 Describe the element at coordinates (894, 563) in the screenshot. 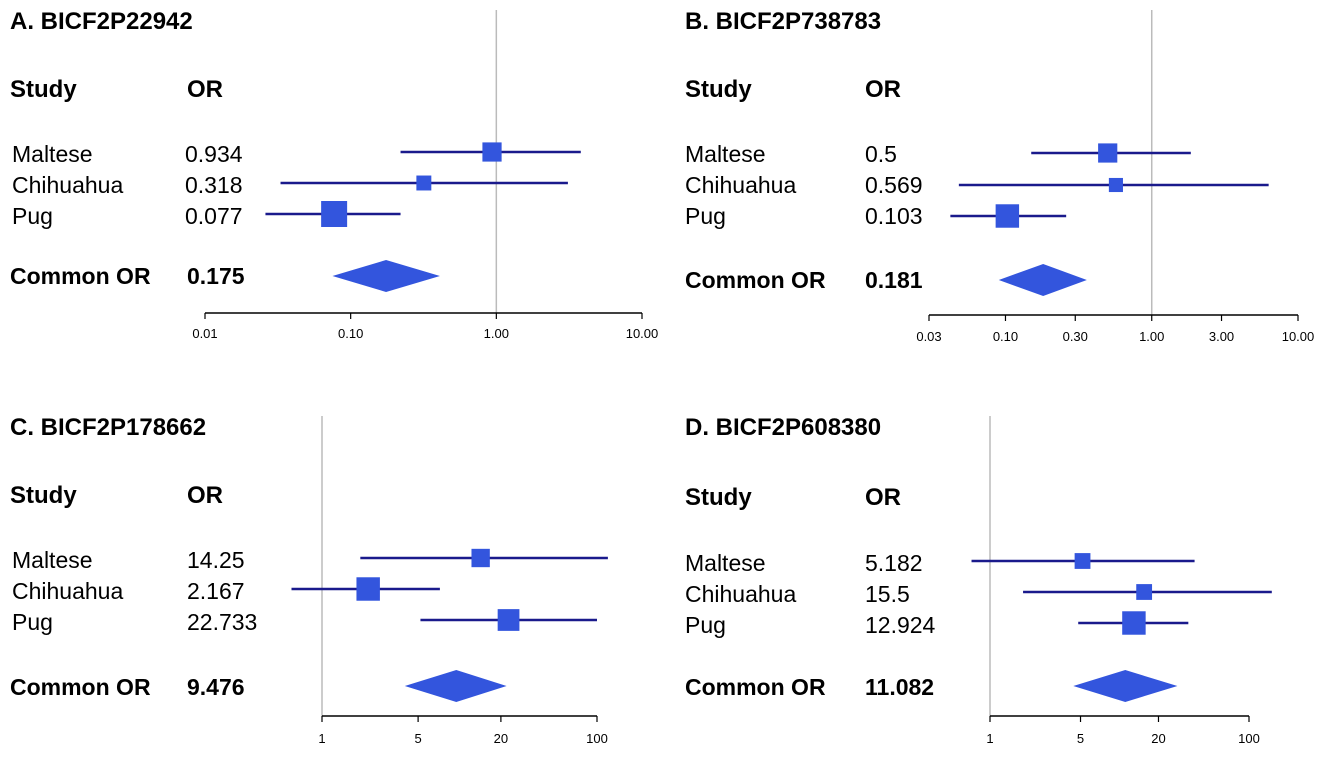

I see `study-or-value: 5.182` at that location.